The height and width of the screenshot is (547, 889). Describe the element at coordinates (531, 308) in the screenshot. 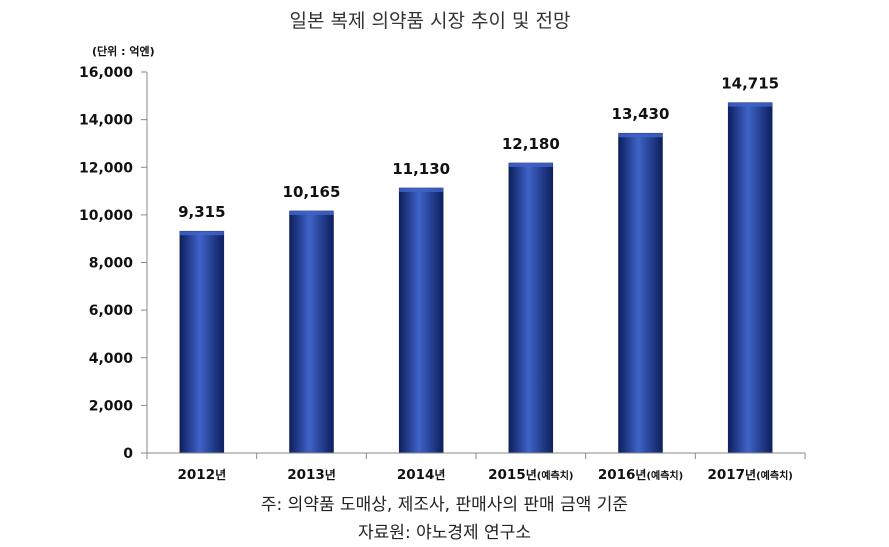

I see `bar-2015` at that location.